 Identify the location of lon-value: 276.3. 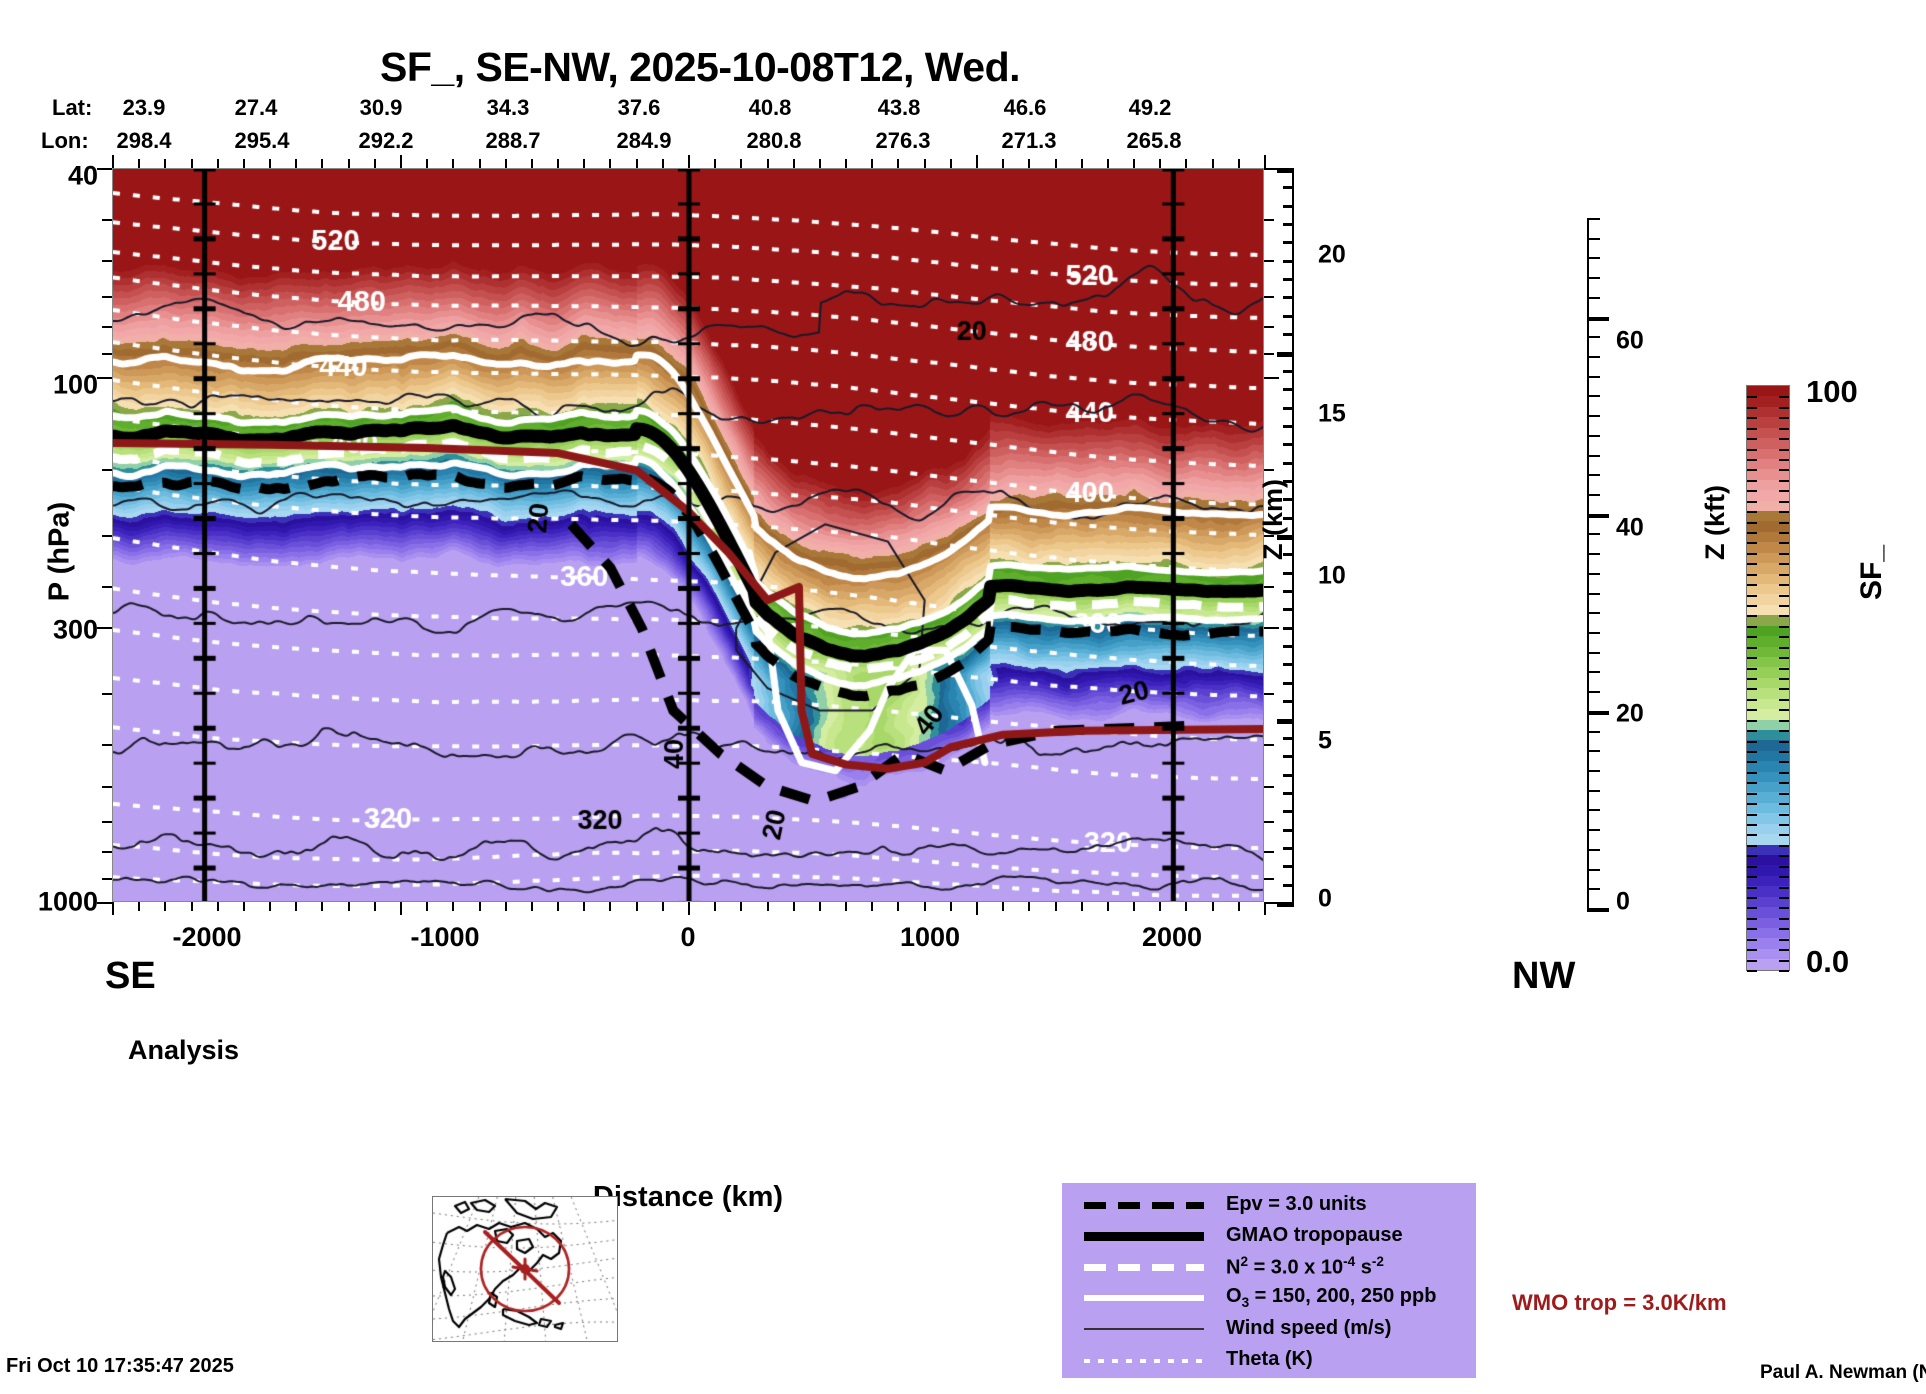
(903, 140).